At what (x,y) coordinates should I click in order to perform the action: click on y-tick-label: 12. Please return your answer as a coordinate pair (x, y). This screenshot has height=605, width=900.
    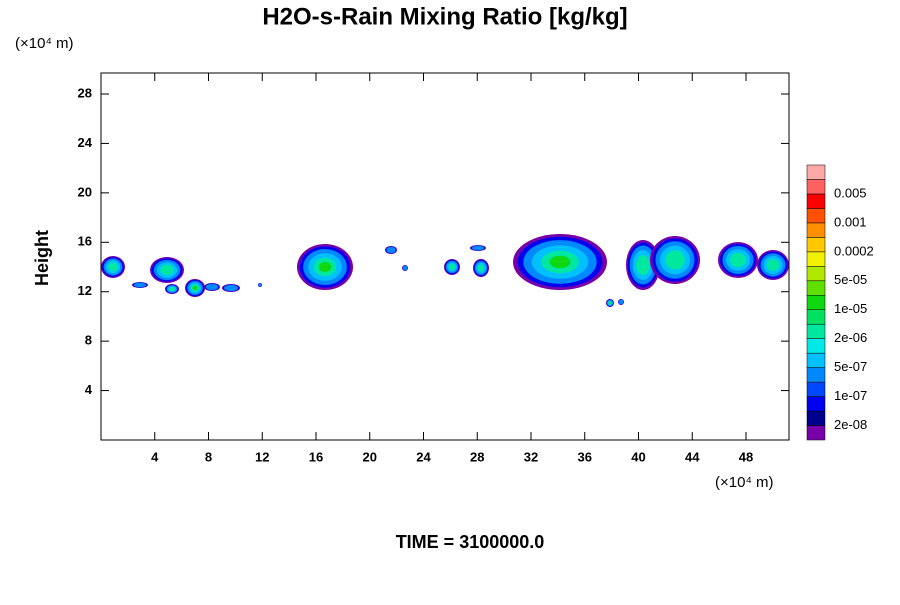
    Looking at the image, I should click on (85, 290).